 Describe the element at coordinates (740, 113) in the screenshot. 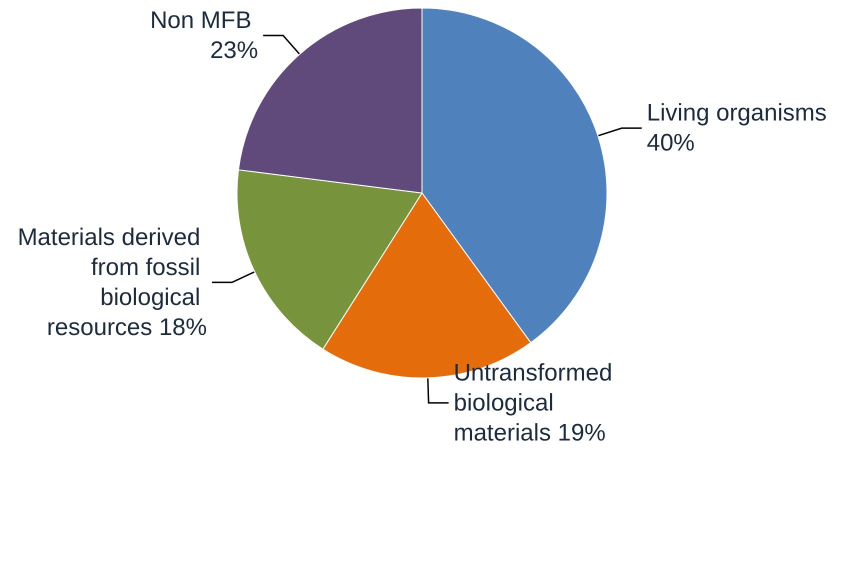

I see `slice-label: Living organisms` at that location.